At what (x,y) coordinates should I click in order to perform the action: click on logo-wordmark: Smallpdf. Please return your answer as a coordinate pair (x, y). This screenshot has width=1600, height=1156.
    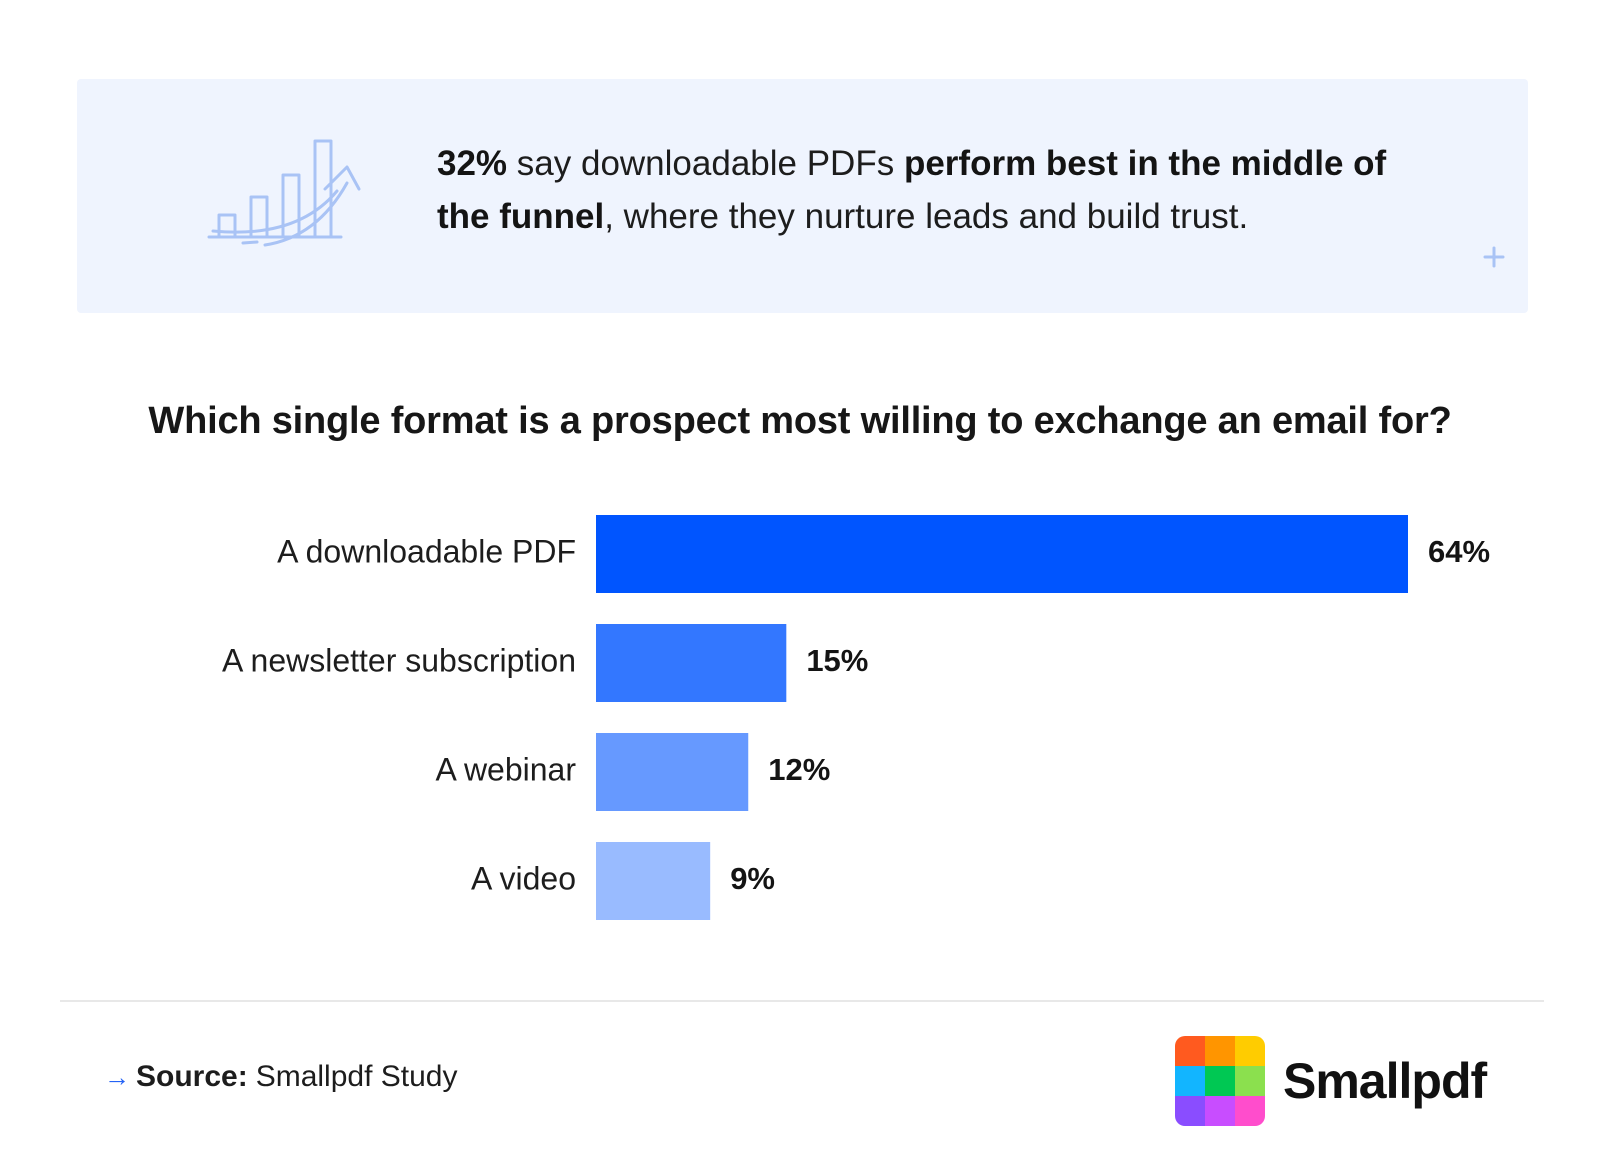
    Looking at the image, I should click on (1385, 1081).